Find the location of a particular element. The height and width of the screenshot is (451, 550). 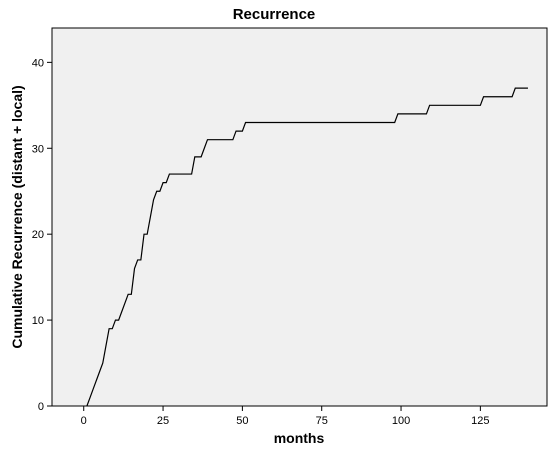

y-tick-label: 0 is located at coordinates (41, 407).